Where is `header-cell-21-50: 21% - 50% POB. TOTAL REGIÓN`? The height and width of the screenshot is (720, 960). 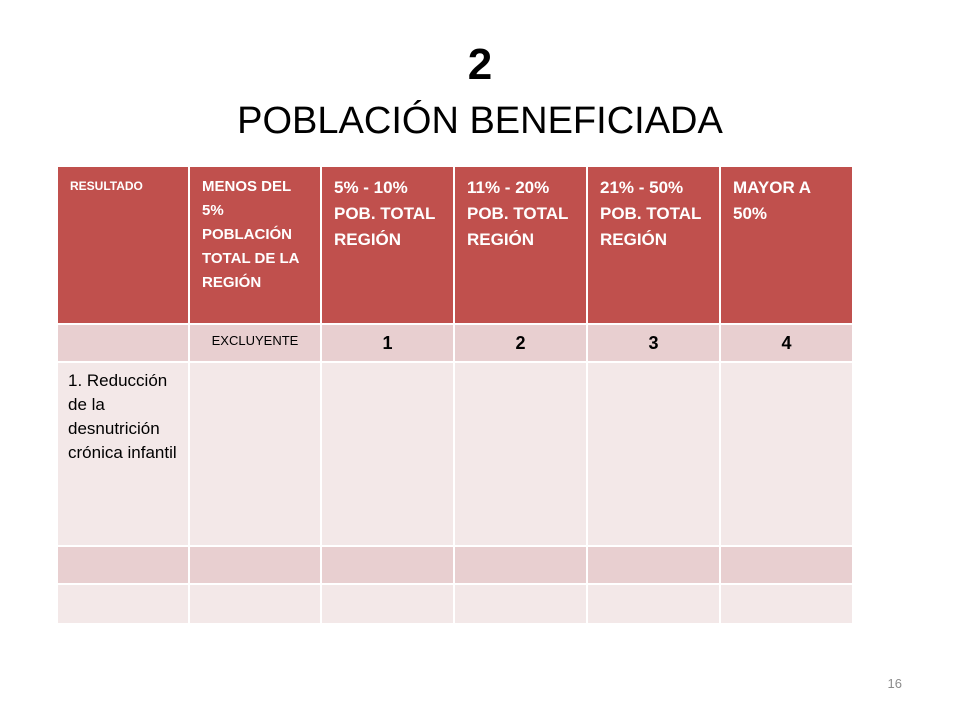
header-cell-21-50: 21% - 50% POB. TOTAL REGIÓN is located at coordinates (653, 245).